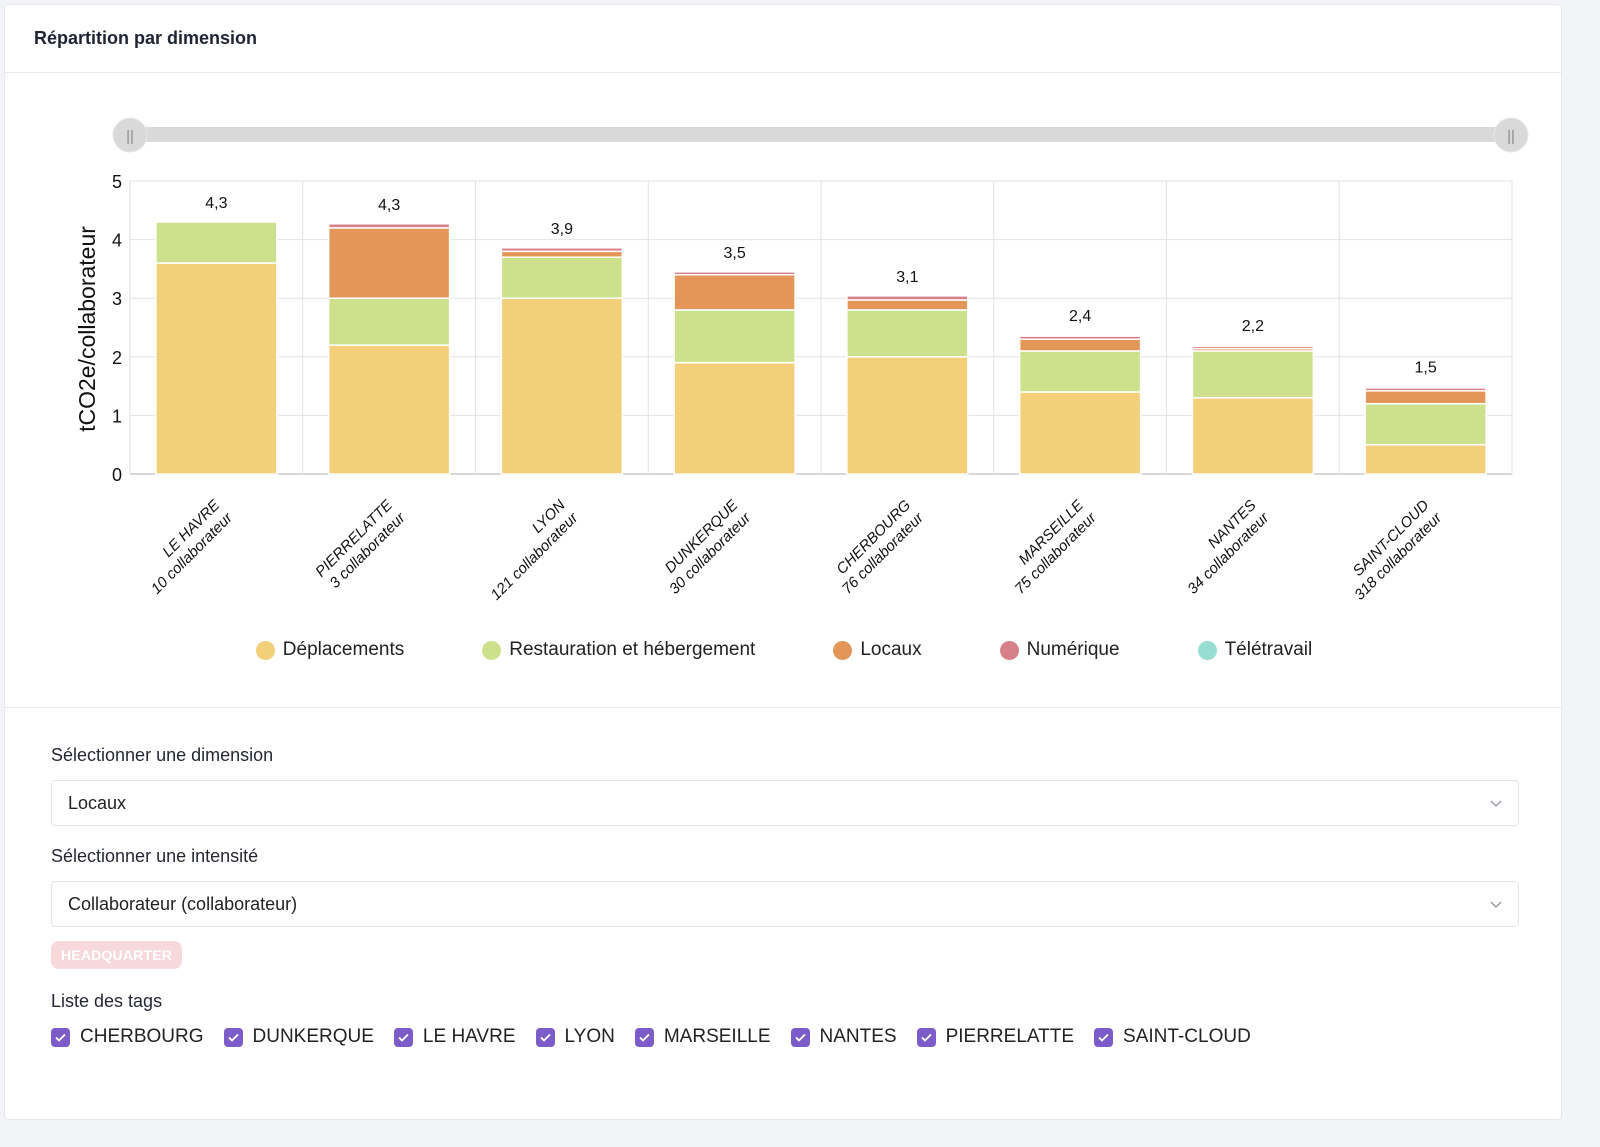 Image resolution: width=1600 pixels, height=1147 pixels. What do you see at coordinates (891, 649) in the screenshot?
I see `legend-label: Locaux` at bounding box center [891, 649].